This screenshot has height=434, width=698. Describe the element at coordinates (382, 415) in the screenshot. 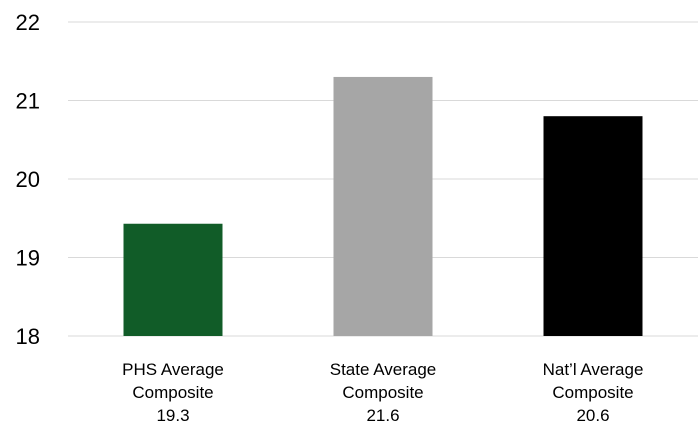

I see `x-category-label: 21.6` at that location.